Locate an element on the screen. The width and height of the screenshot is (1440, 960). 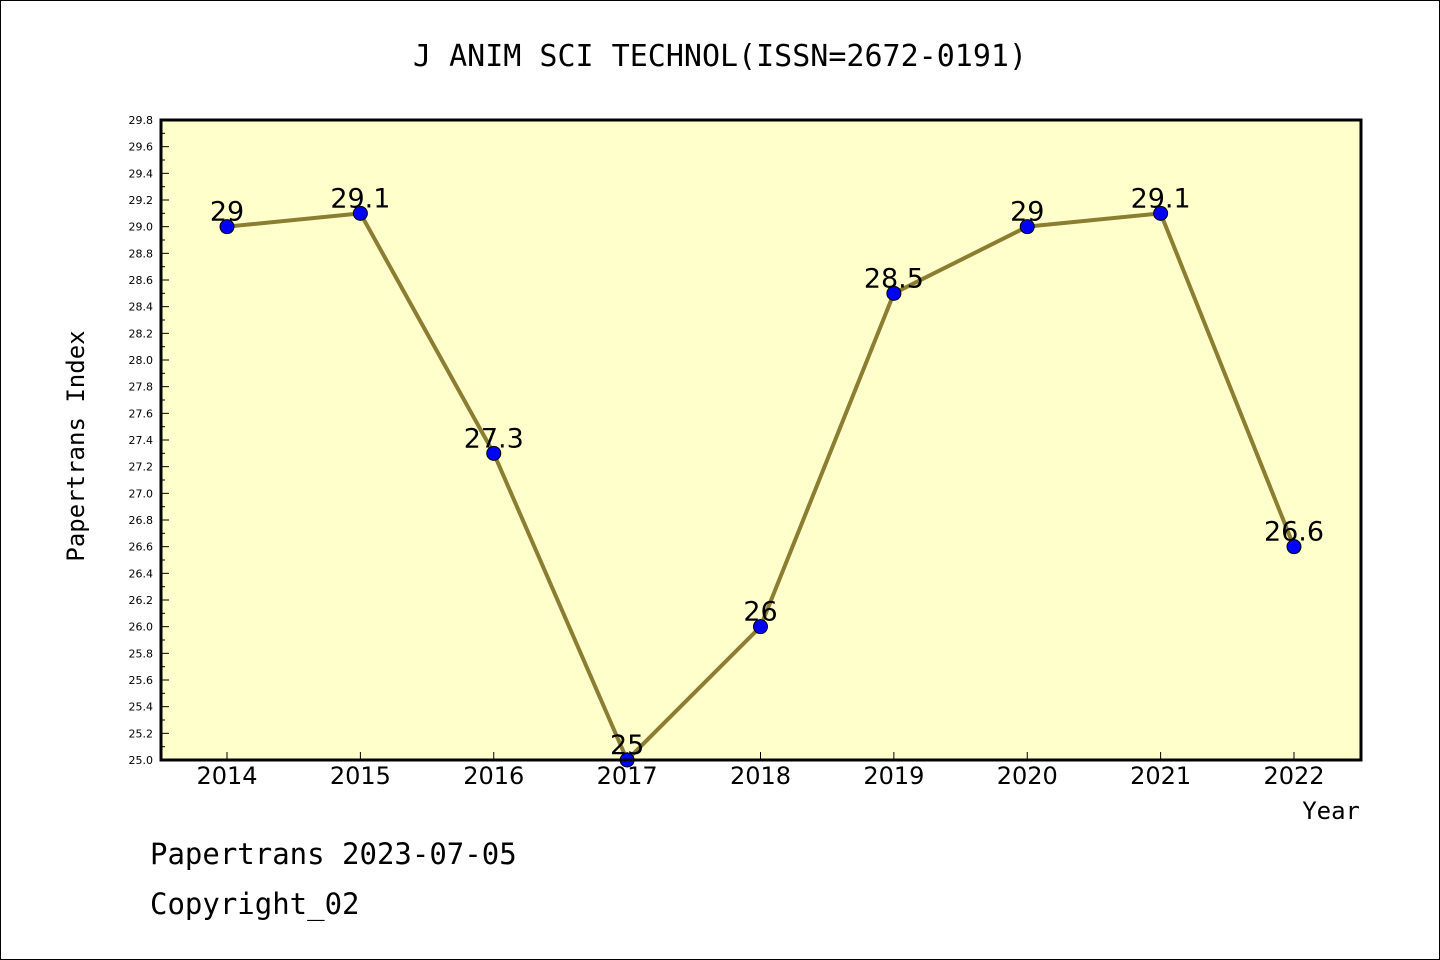
y-tick-label: 28.2 is located at coordinates (141, 333).